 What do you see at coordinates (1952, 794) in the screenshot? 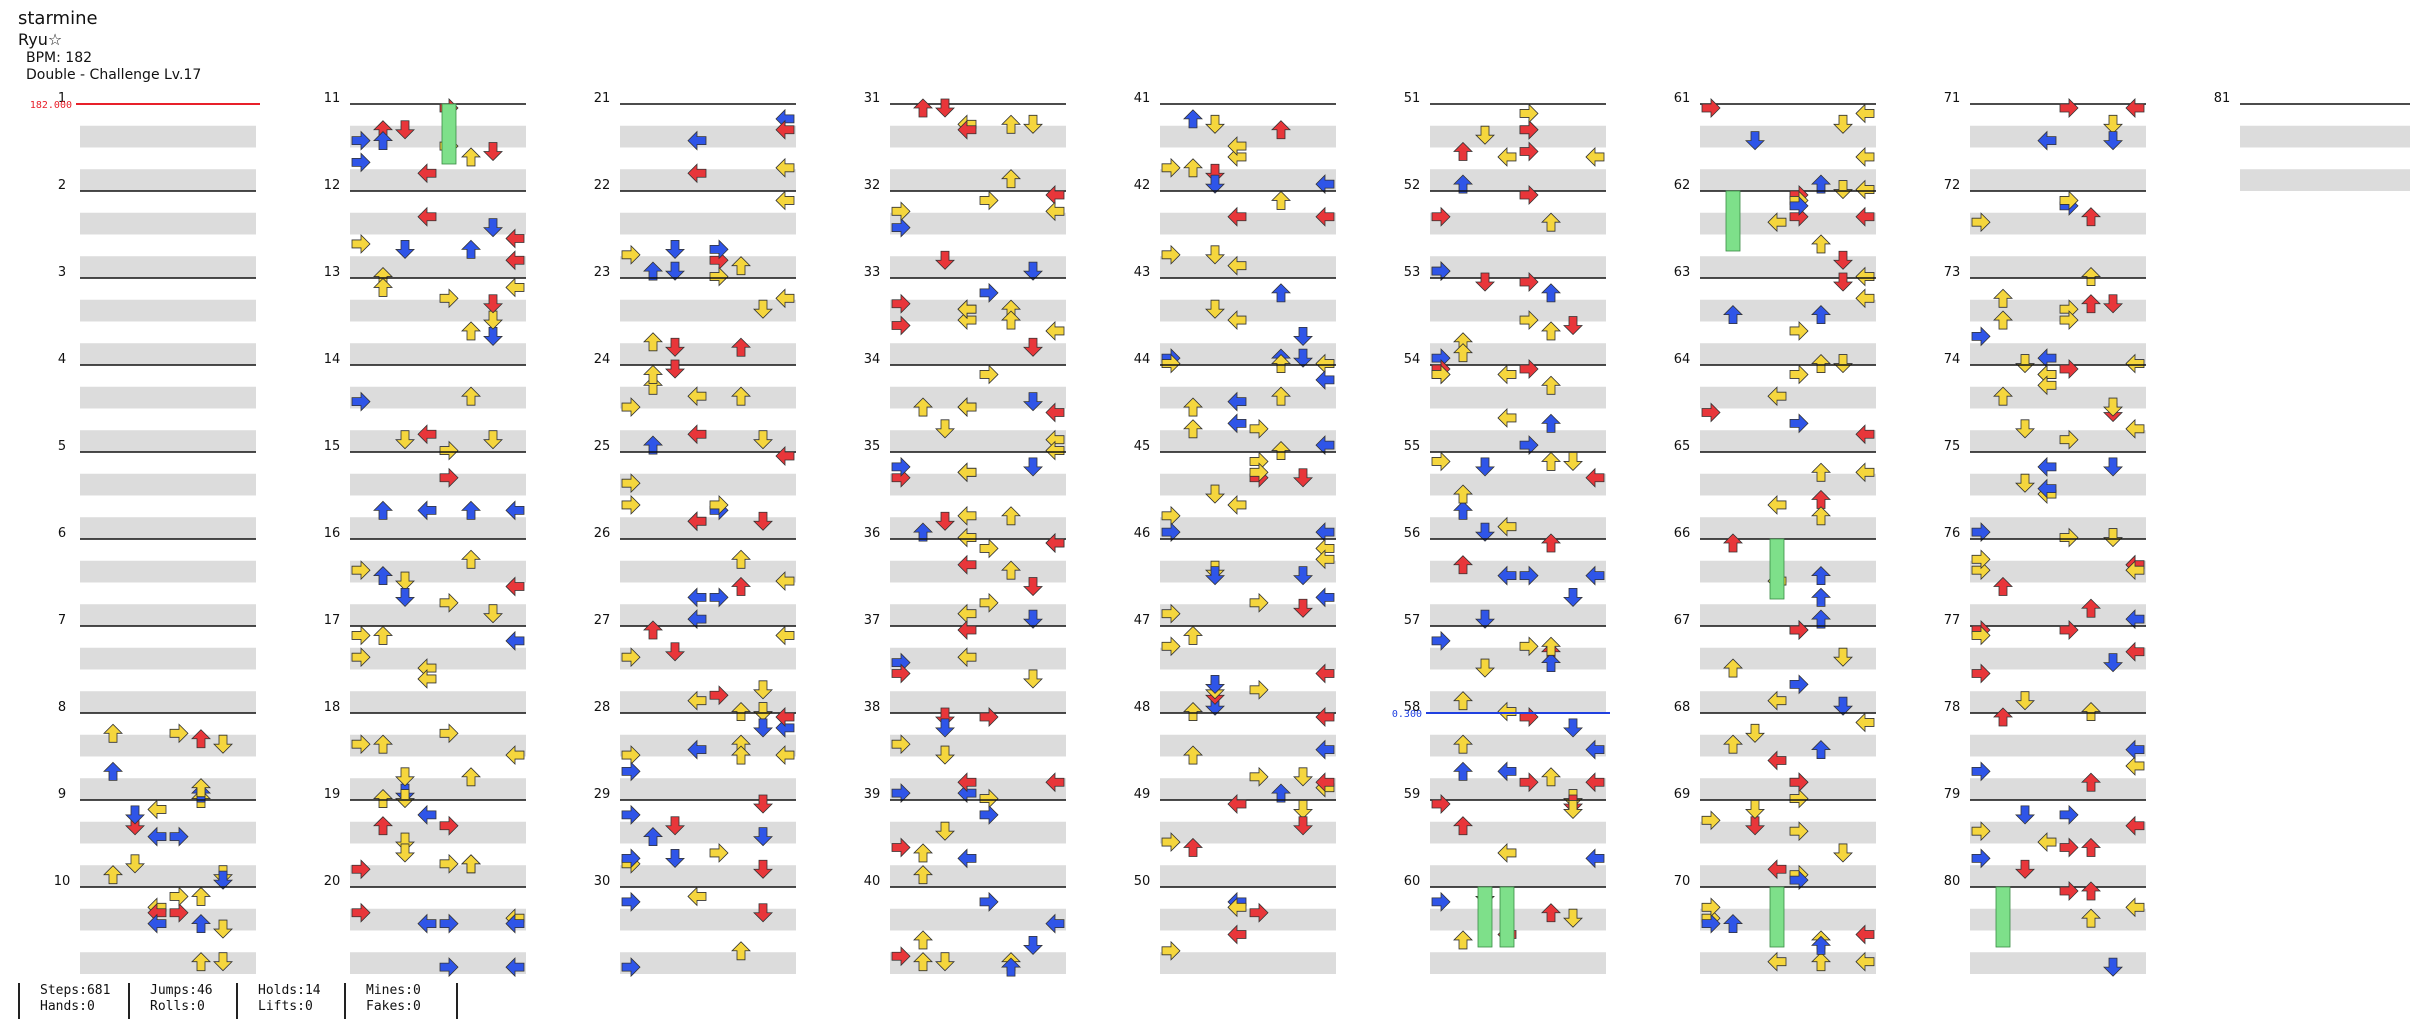
I see `measure-number: 79` at bounding box center [1952, 794].